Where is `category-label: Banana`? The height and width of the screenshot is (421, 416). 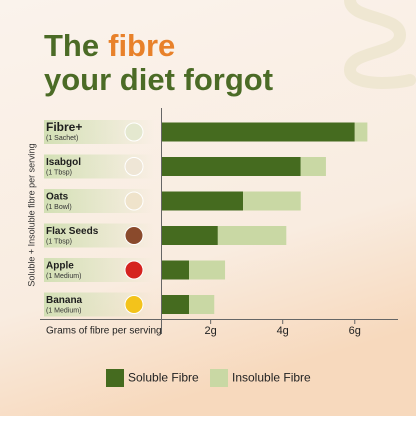
category-label: Banana is located at coordinates (64, 300).